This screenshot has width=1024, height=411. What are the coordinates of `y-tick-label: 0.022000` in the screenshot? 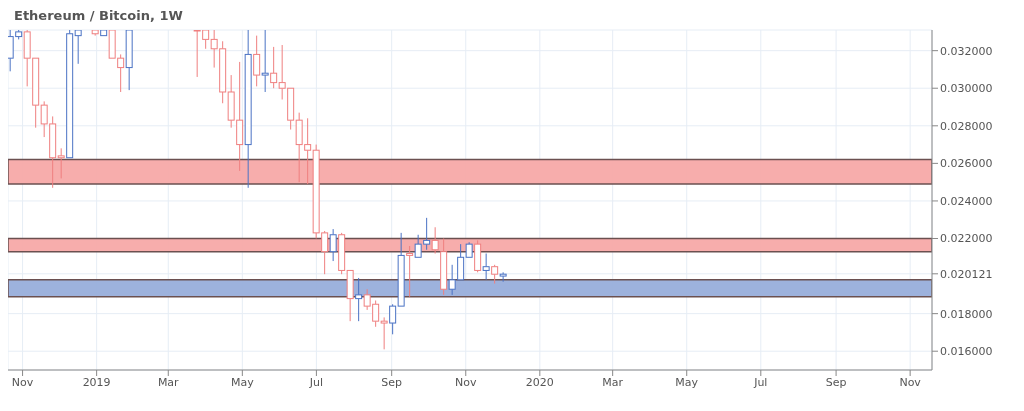 It's located at (966, 239).